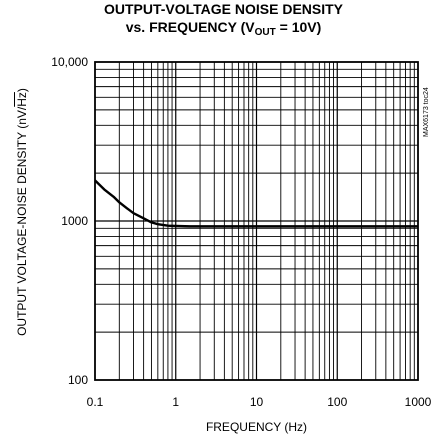 This screenshot has width=447, height=442. I want to click on y-tick-label: 10,000, so click(69, 62).